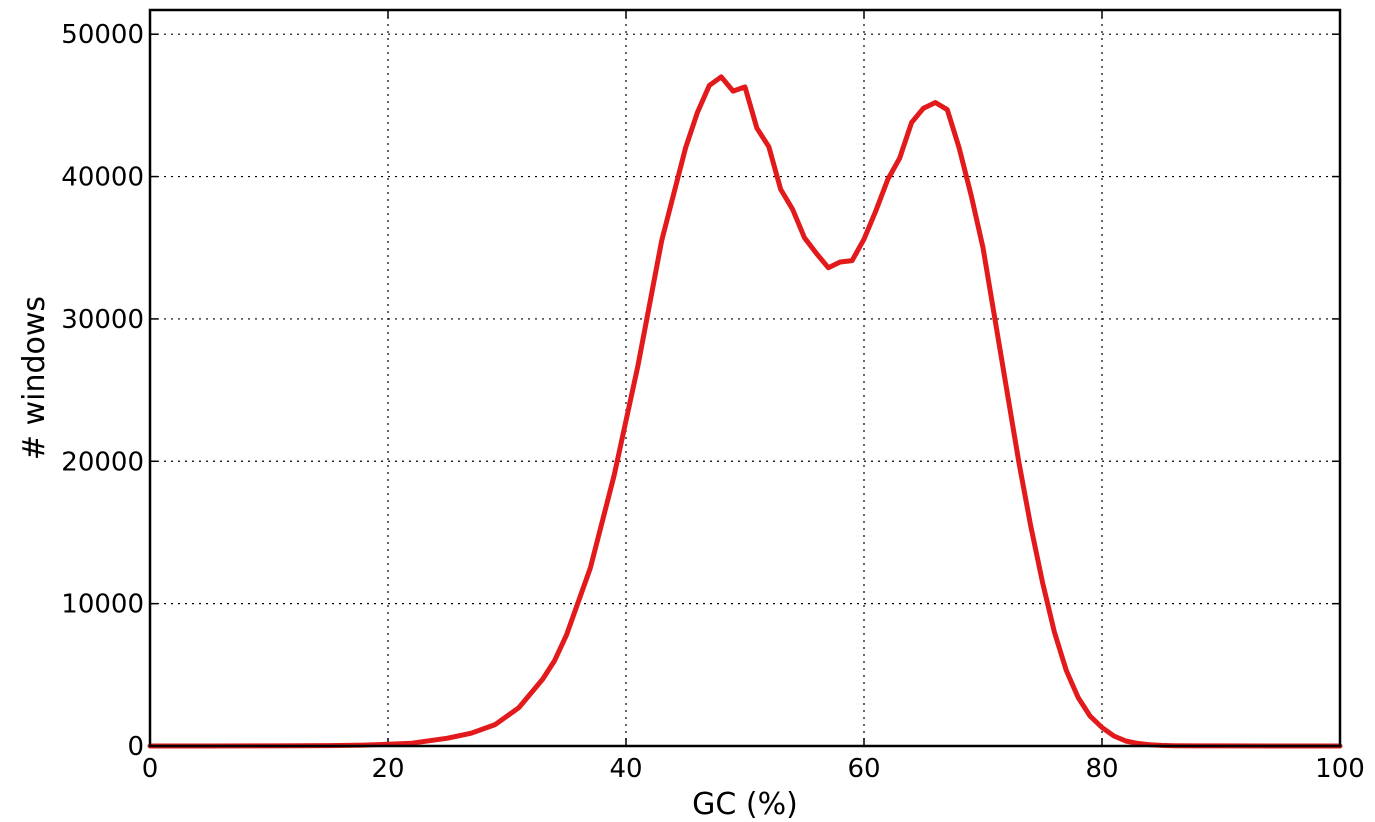  I want to click on x-tick-label: 40, so click(625, 769).